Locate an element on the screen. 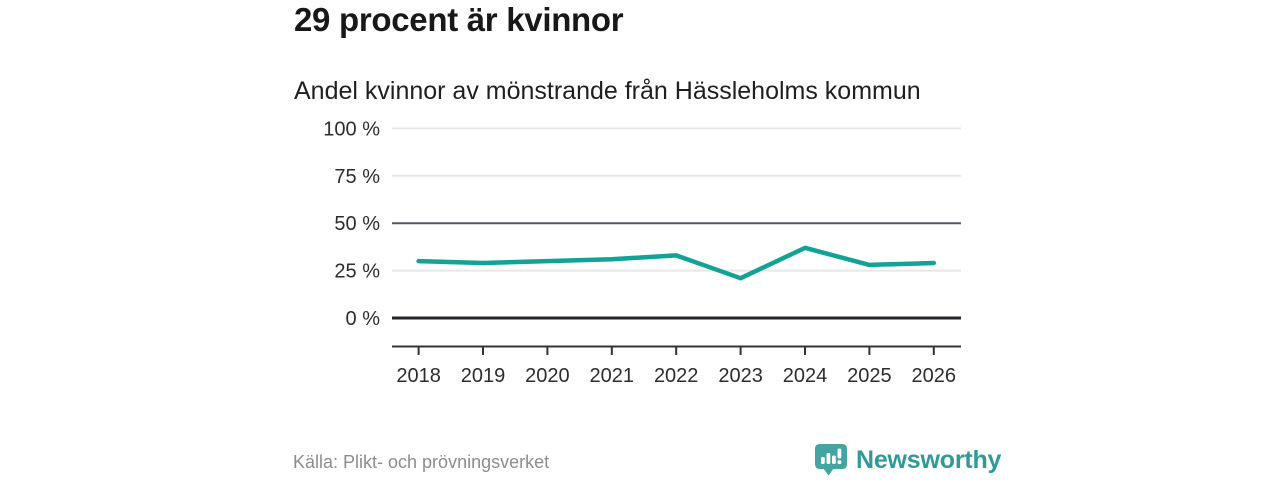 The height and width of the screenshot is (480, 1280). x-tick-label-2019: 2019 is located at coordinates (483, 376).